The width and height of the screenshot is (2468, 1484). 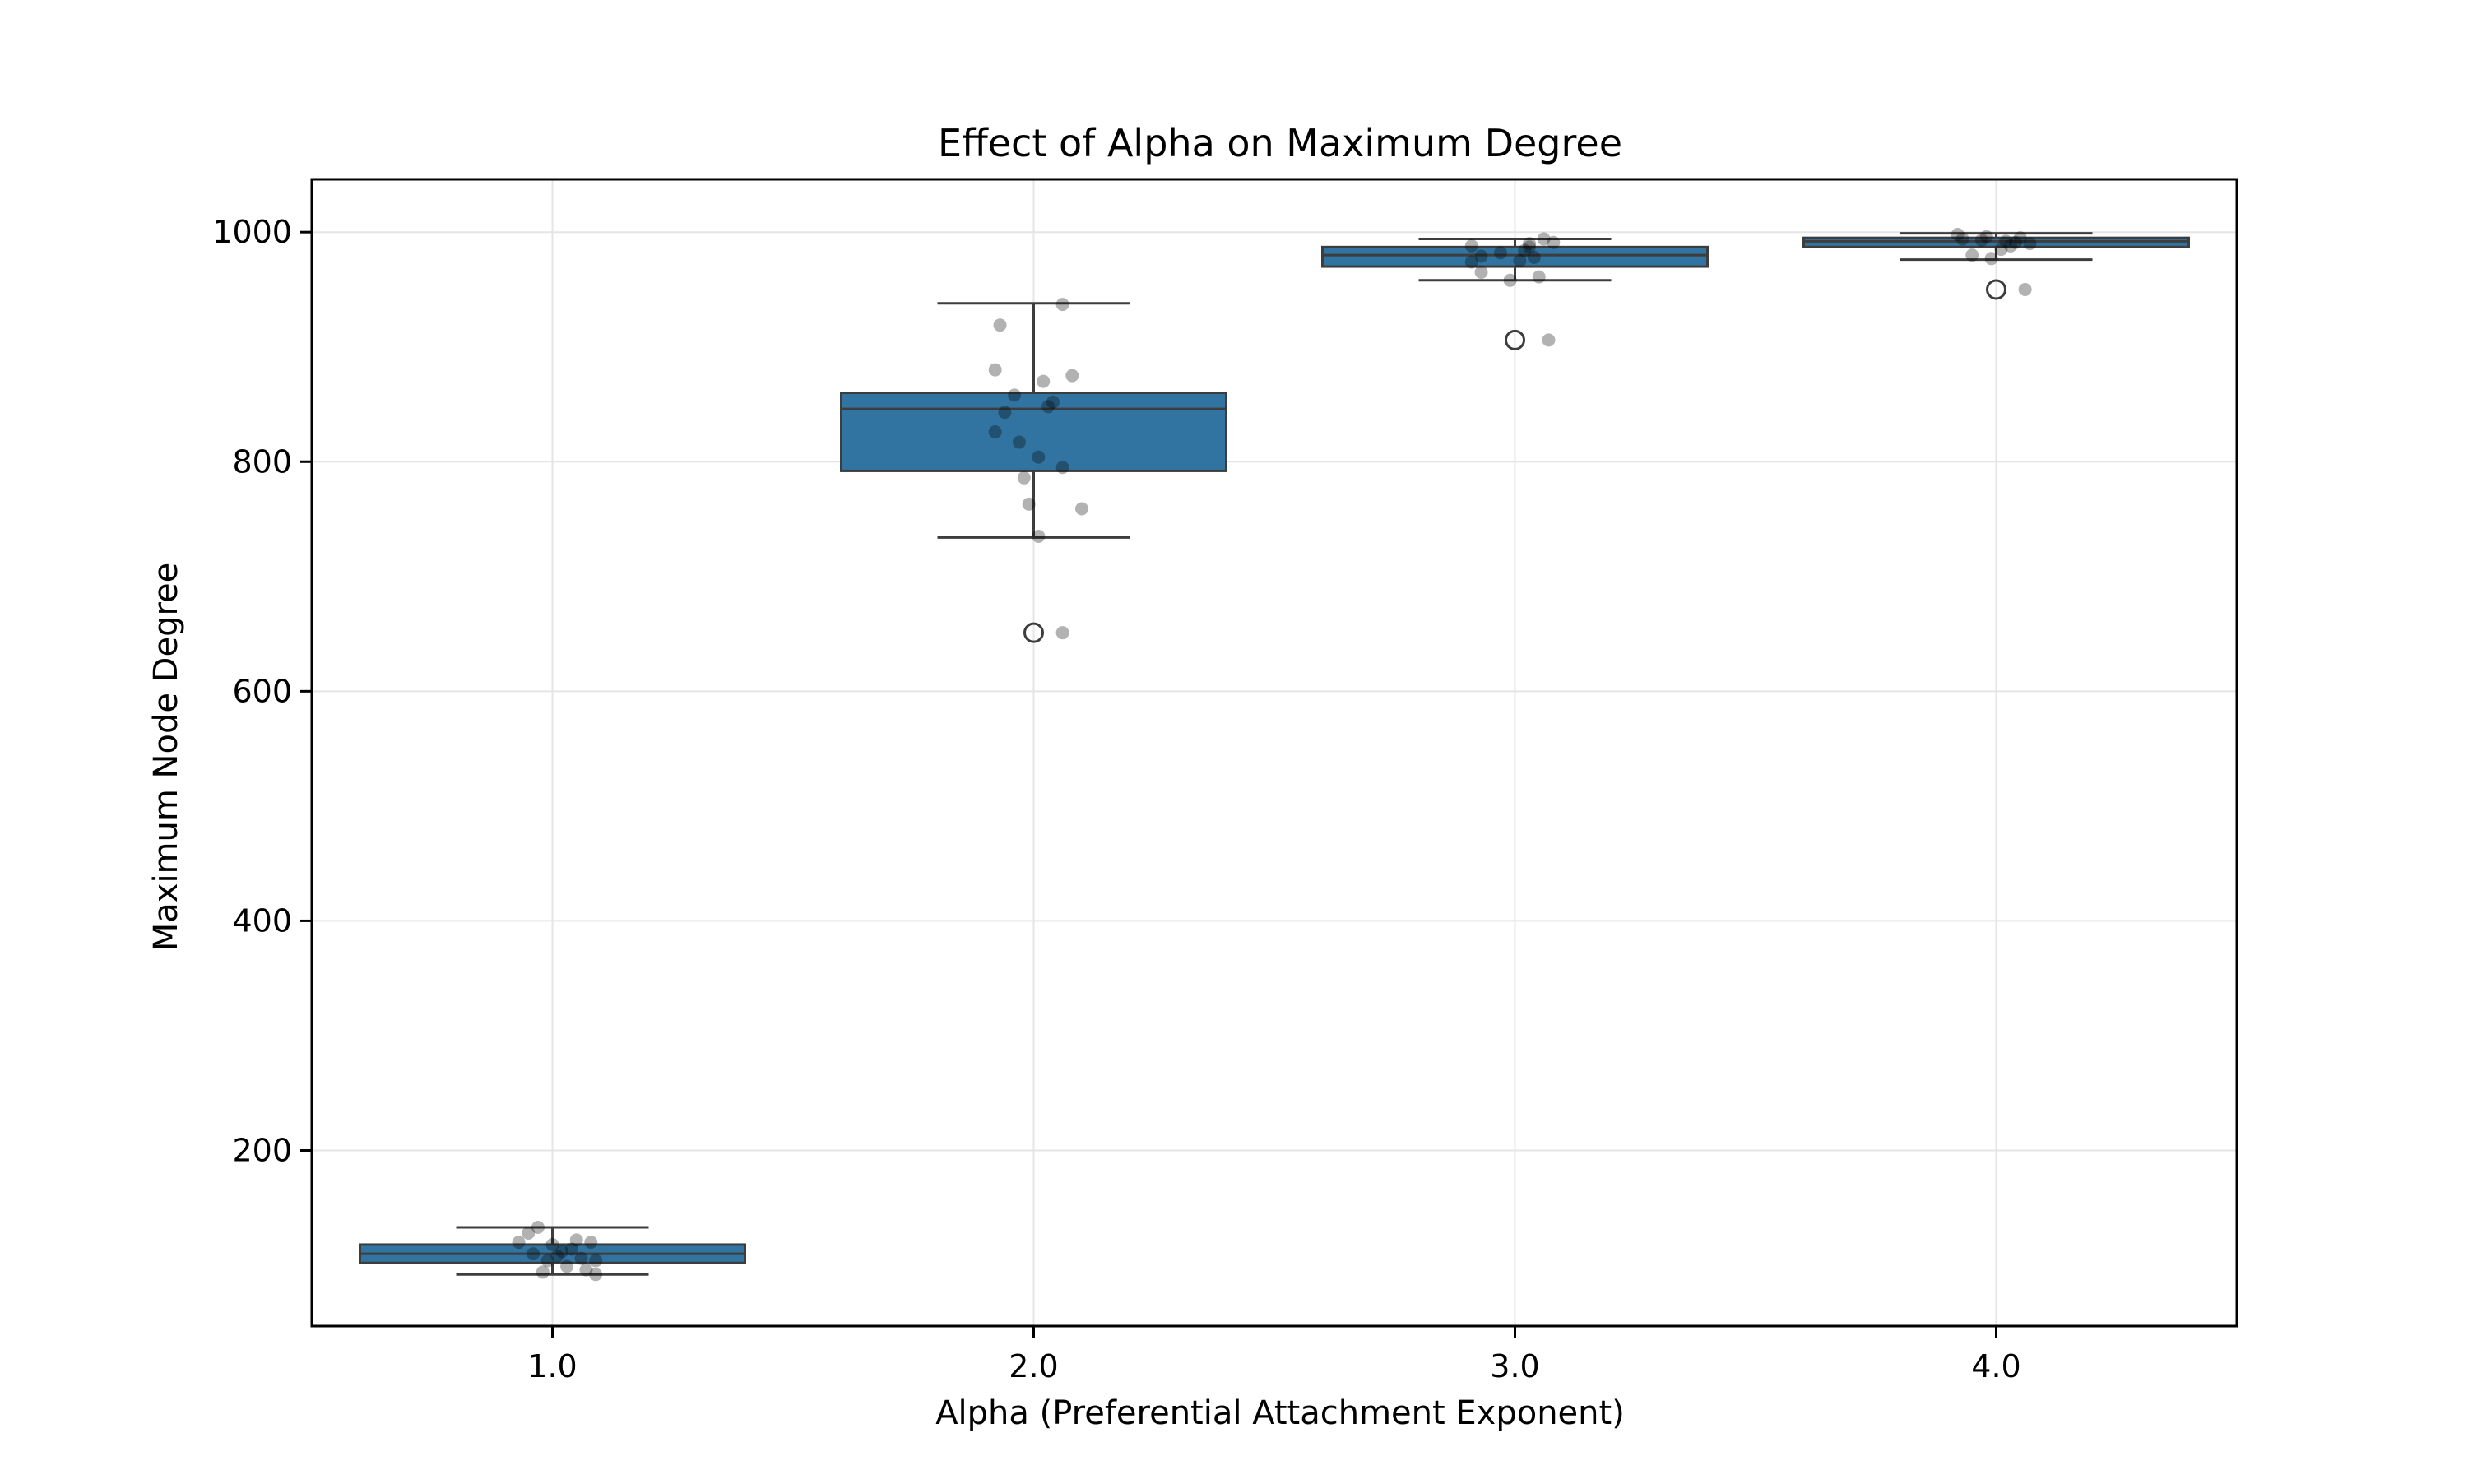 What do you see at coordinates (262, 920) in the screenshot?
I see `y-tick-label: 400` at bounding box center [262, 920].